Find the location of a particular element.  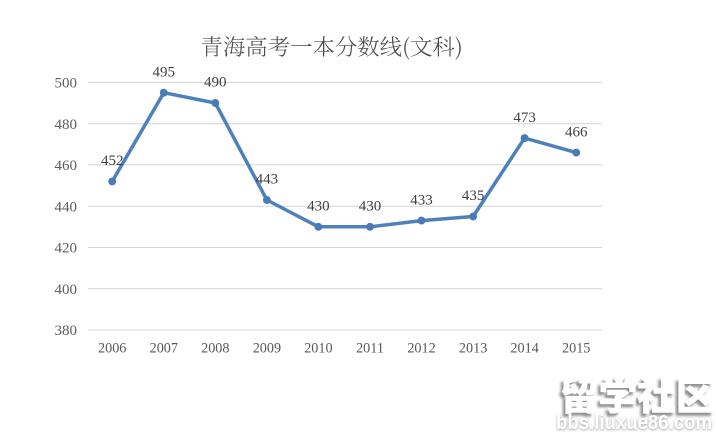

svg-text: 466 is located at coordinates (576, 132).